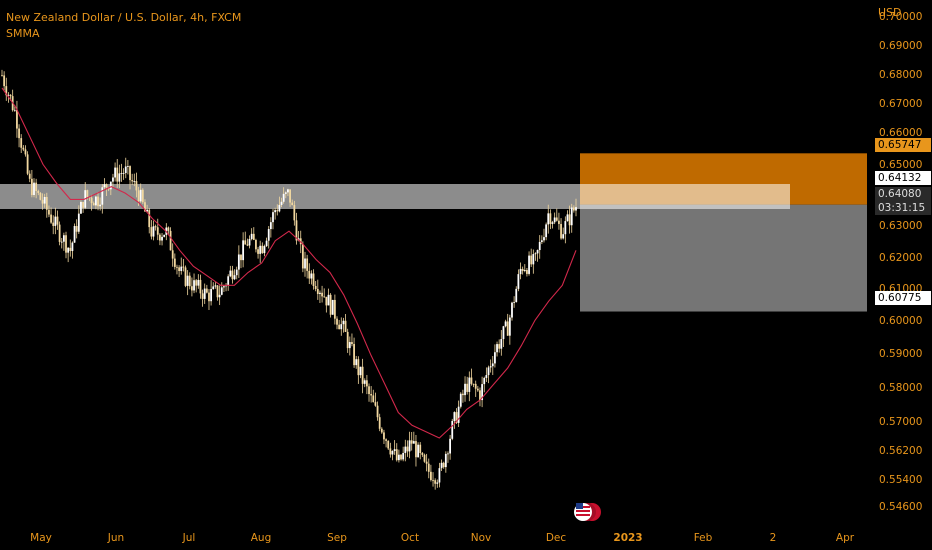 This screenshot has width=932, height=550. I want to click on price-tick-label: 0.66000, so click(901, 133).